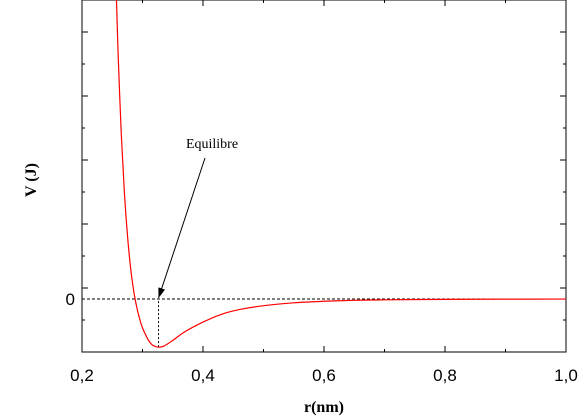  What do you see at coordinates (212, 144) in the screenshot?
I see `annotation-label: Equilibre` at bounding box center [212, 144].